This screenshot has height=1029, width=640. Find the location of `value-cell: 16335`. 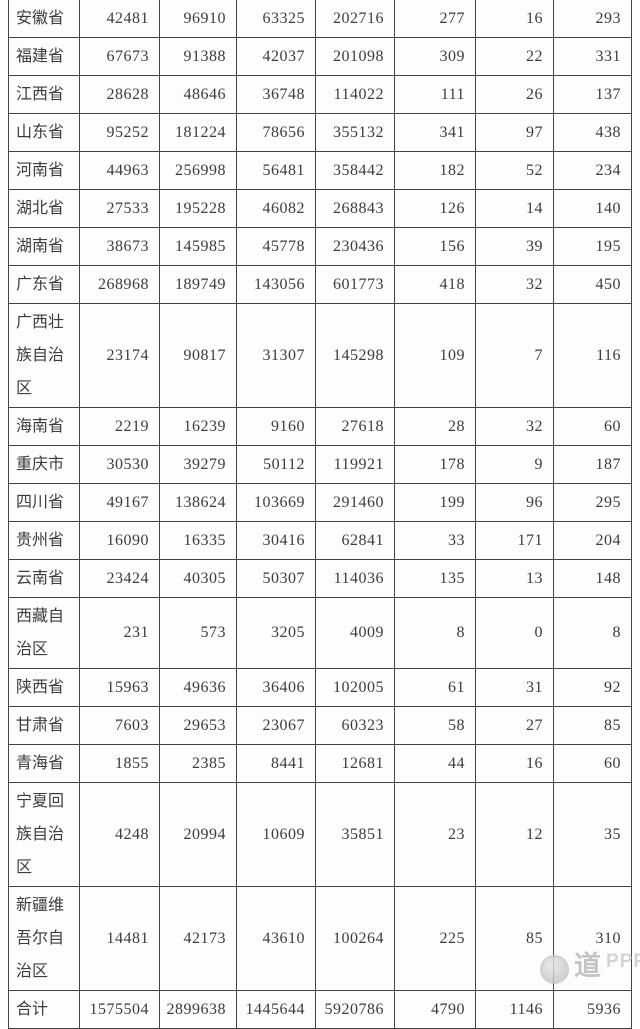

value-cell: 16335 is located at coordinates (198, 540).